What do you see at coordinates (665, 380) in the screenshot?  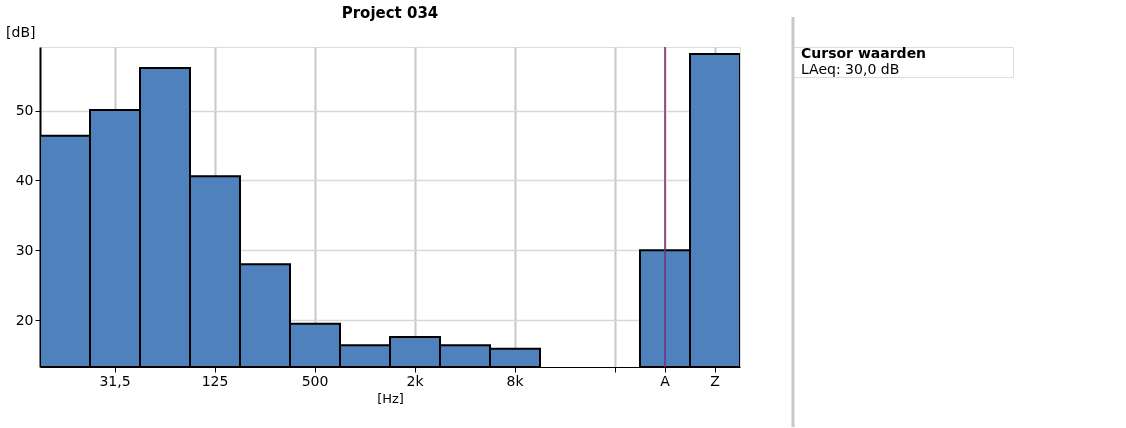 I see `x-tick-label: A` at bounding box center [665, 380].